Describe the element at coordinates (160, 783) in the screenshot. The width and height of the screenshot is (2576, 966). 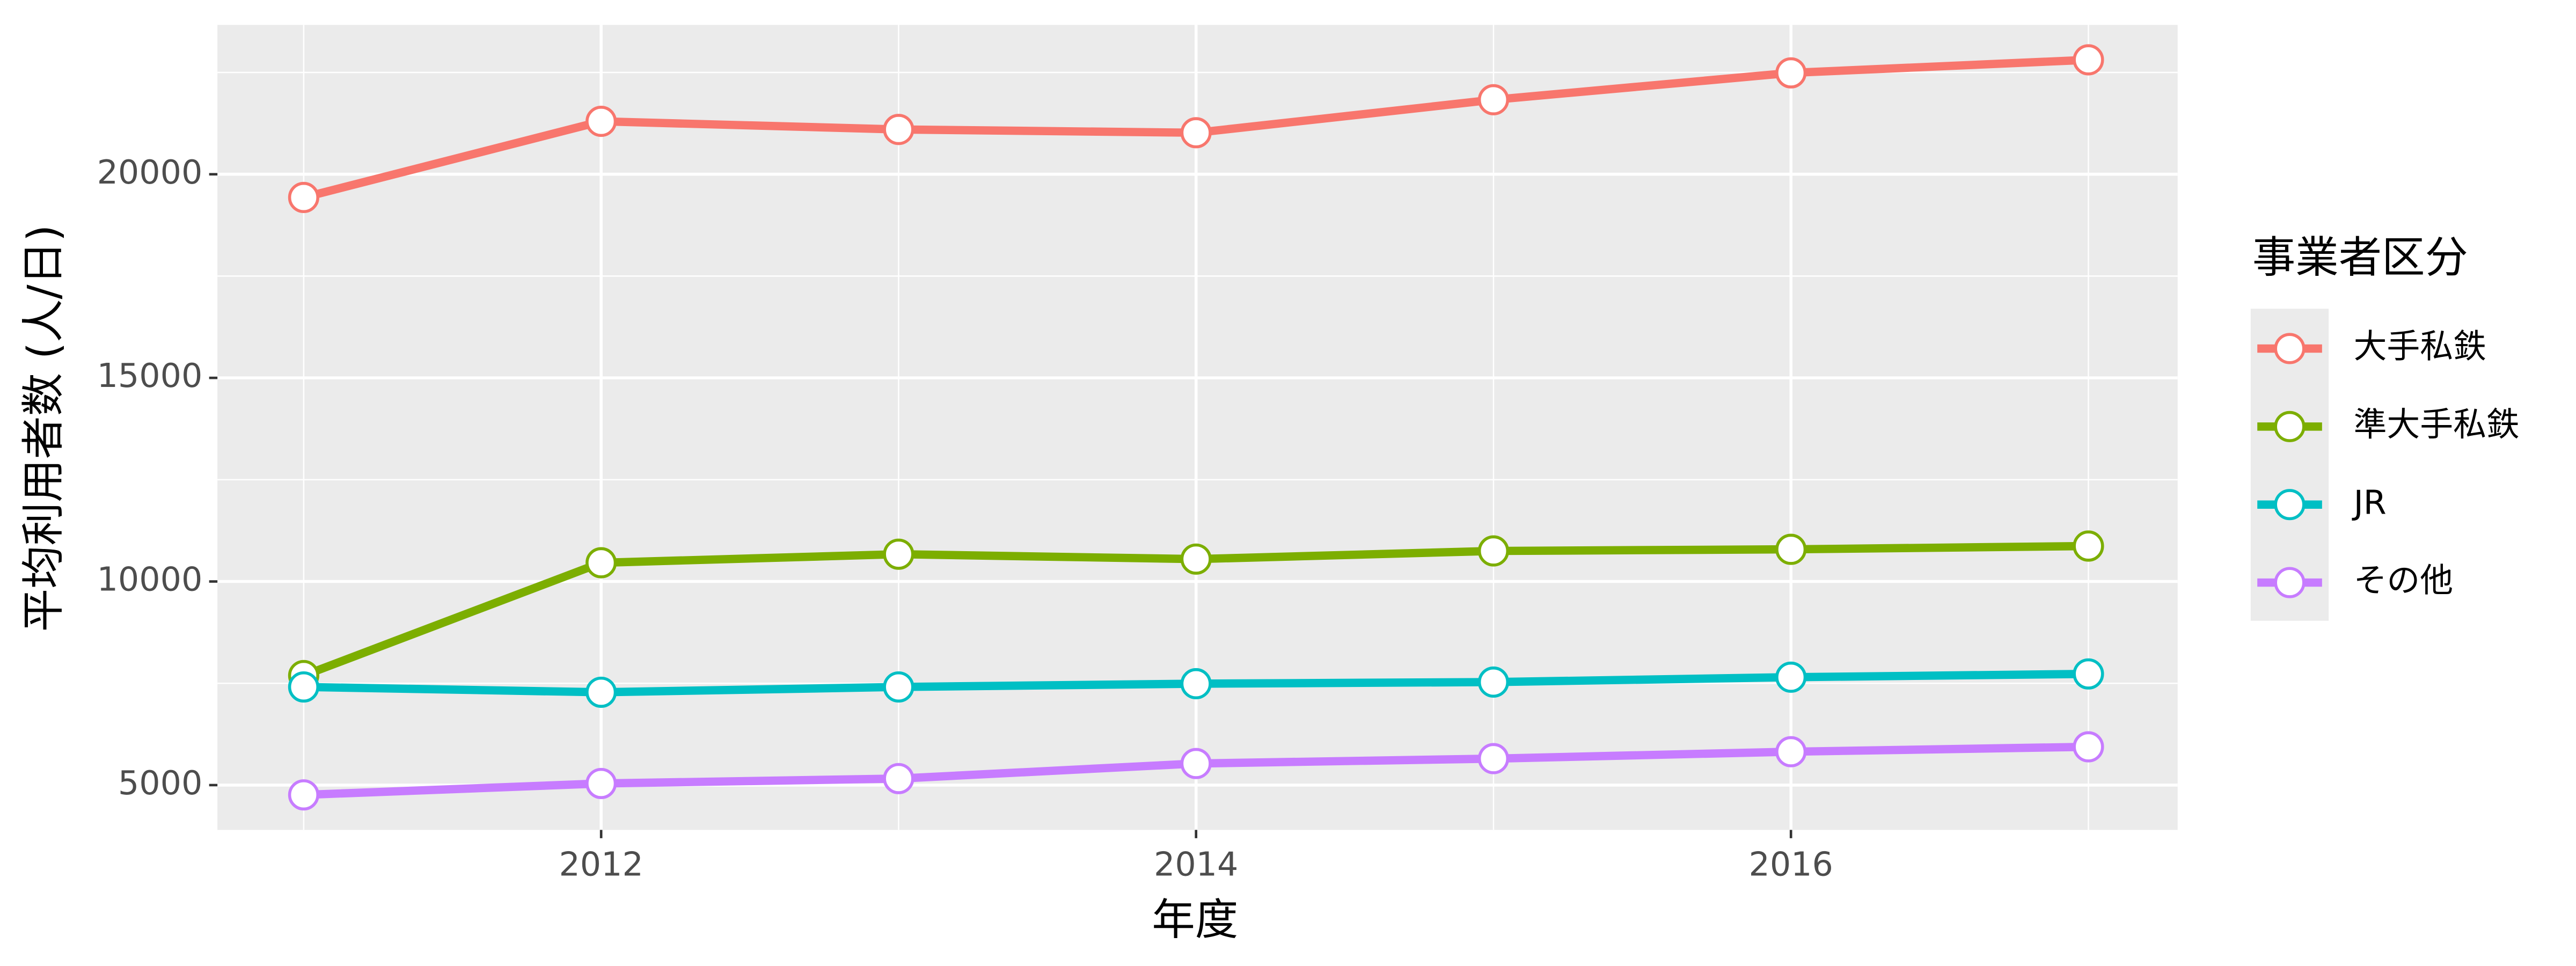
I see `y-tick-label: 5000` at that location.